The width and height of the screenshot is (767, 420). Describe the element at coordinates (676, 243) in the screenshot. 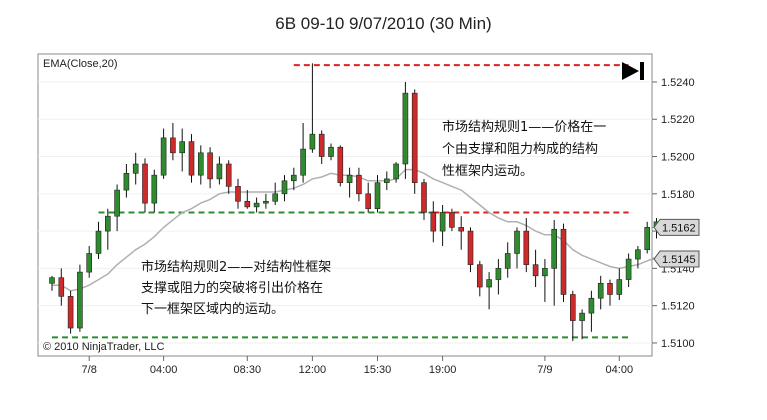

I see `price-badges: 1.5162 1.5145` at that location.